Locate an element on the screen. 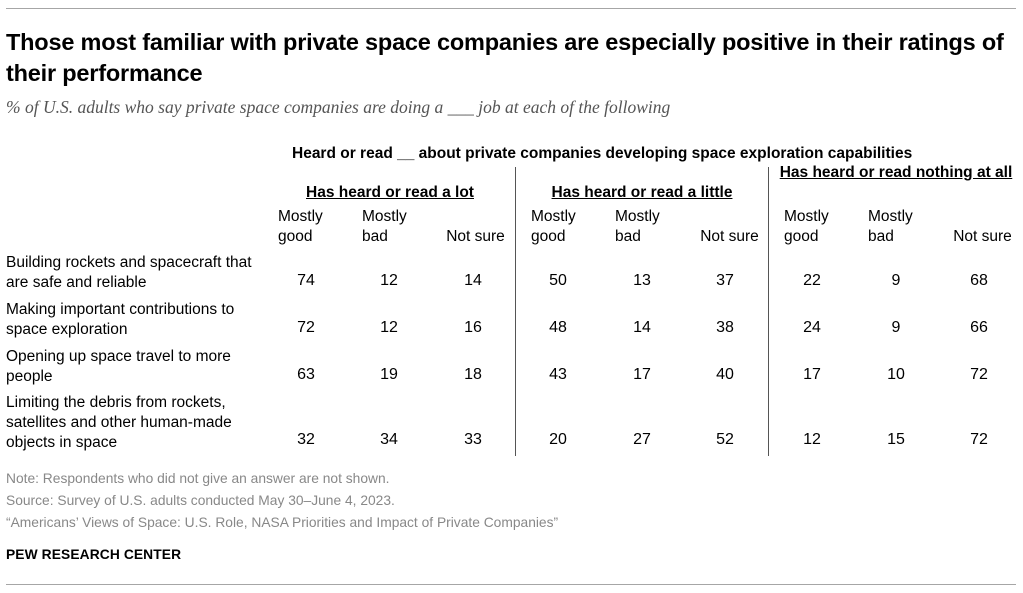 This screenshot has width=1023, height=593. table-cell: 13 is located at coordinates (642, 280).